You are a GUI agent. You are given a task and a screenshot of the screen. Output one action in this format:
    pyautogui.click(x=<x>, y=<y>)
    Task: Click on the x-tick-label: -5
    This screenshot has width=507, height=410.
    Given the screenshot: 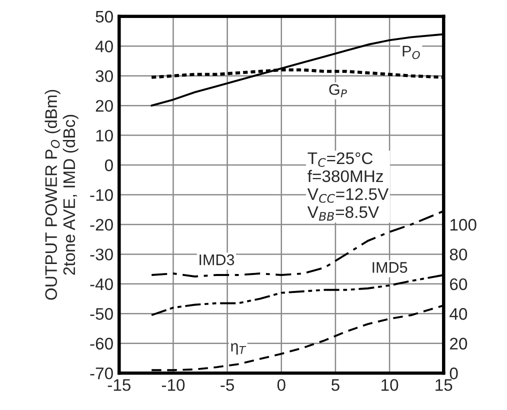 What is the action you would take?
    pyautogui.click(x=227, y=385)
    